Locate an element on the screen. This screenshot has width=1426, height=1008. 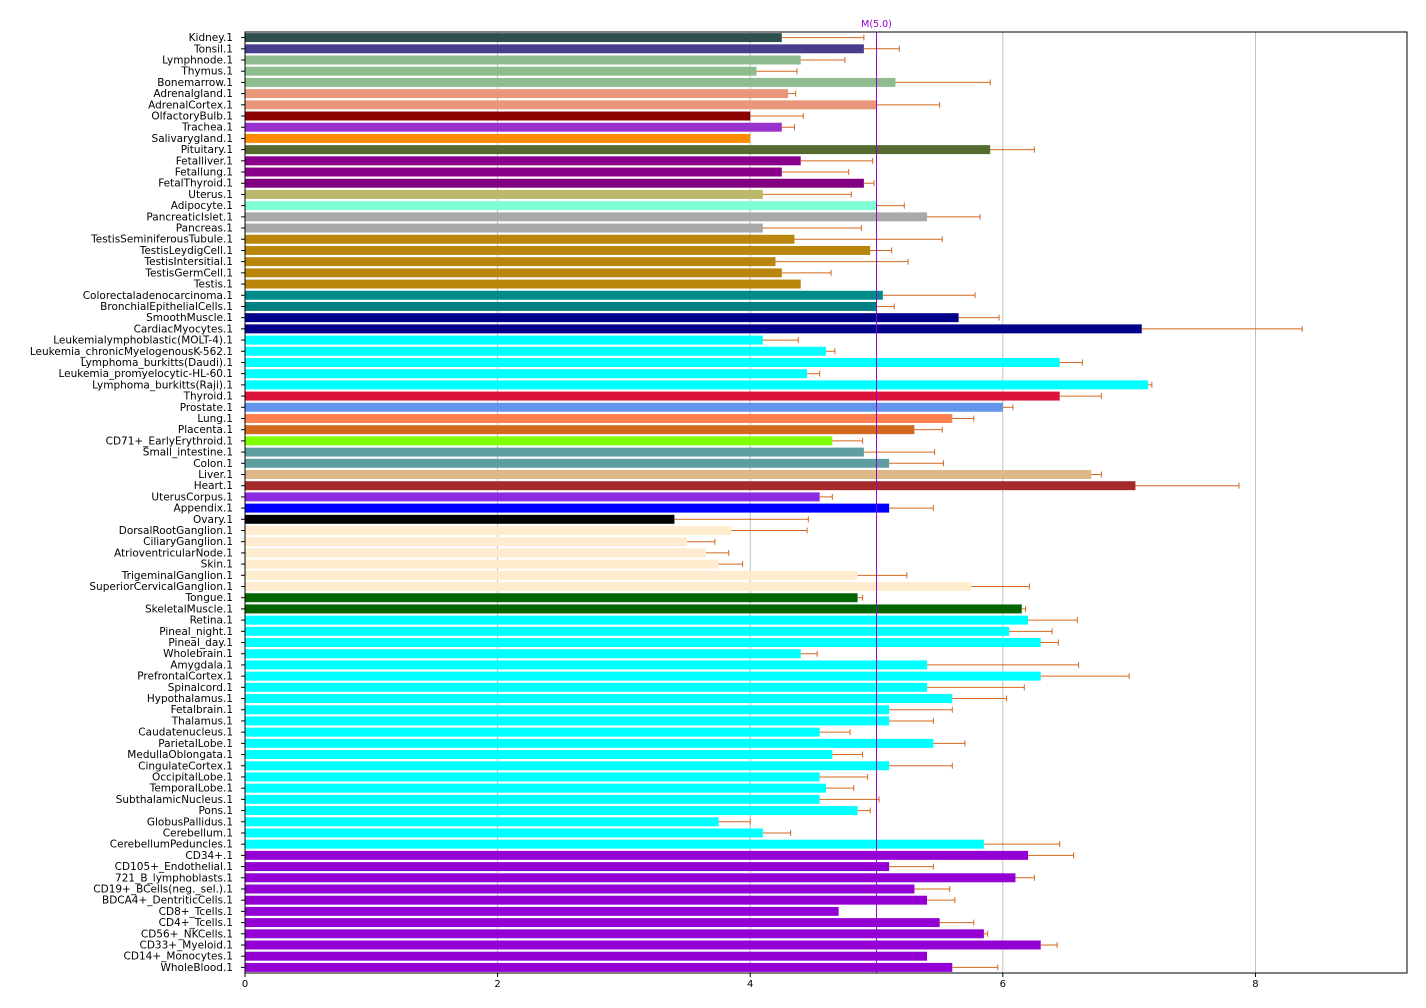
category-label: CD8+_Tcells.1 is located at coordinates (196, 912).